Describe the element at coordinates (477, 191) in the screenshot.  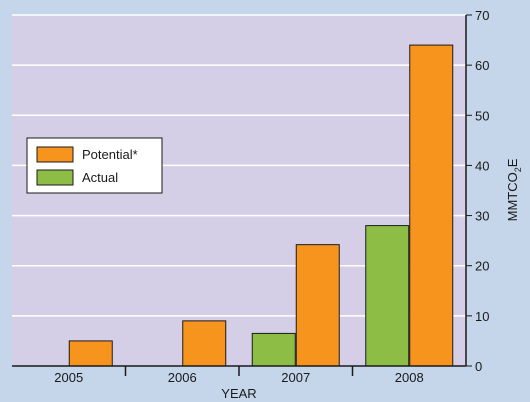
I see `y-ticks: 0 10 20 30 40 50 60 70` at that location.